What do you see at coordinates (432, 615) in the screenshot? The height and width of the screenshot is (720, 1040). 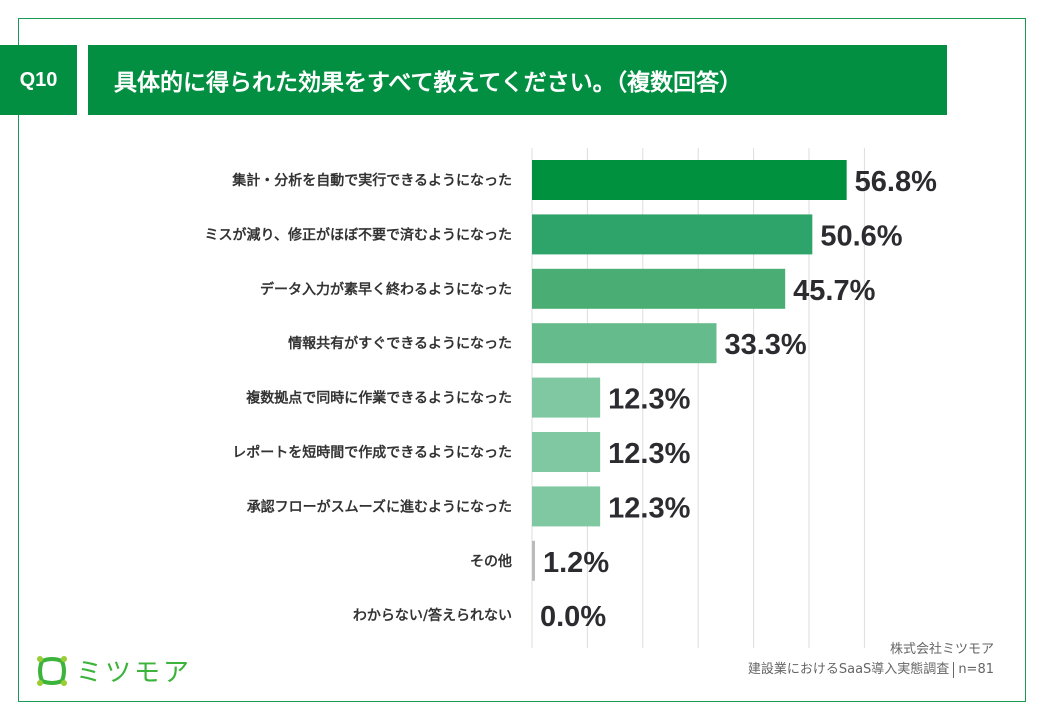 I see `category-label: わからない/答えられない` at bounding box center [432, 615].